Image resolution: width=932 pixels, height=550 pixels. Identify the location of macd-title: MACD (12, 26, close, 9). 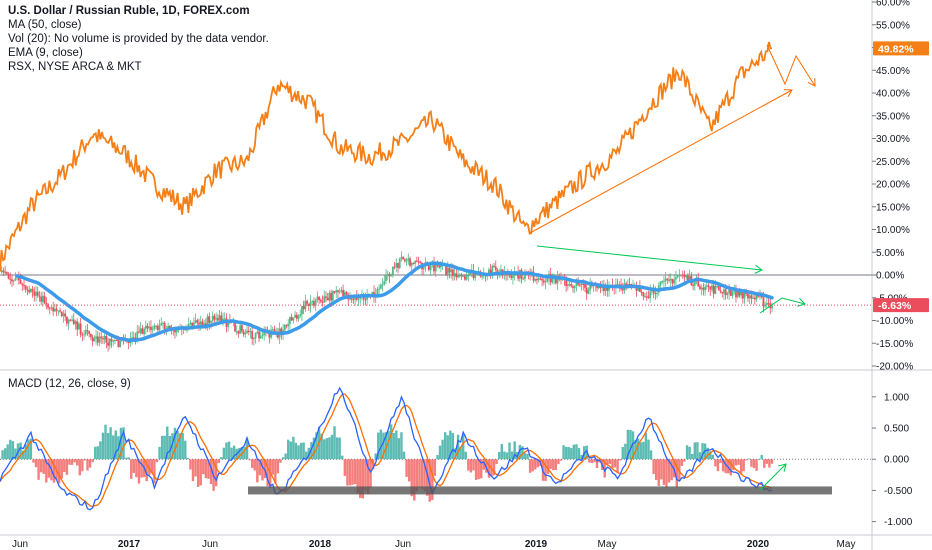
(69, 384).